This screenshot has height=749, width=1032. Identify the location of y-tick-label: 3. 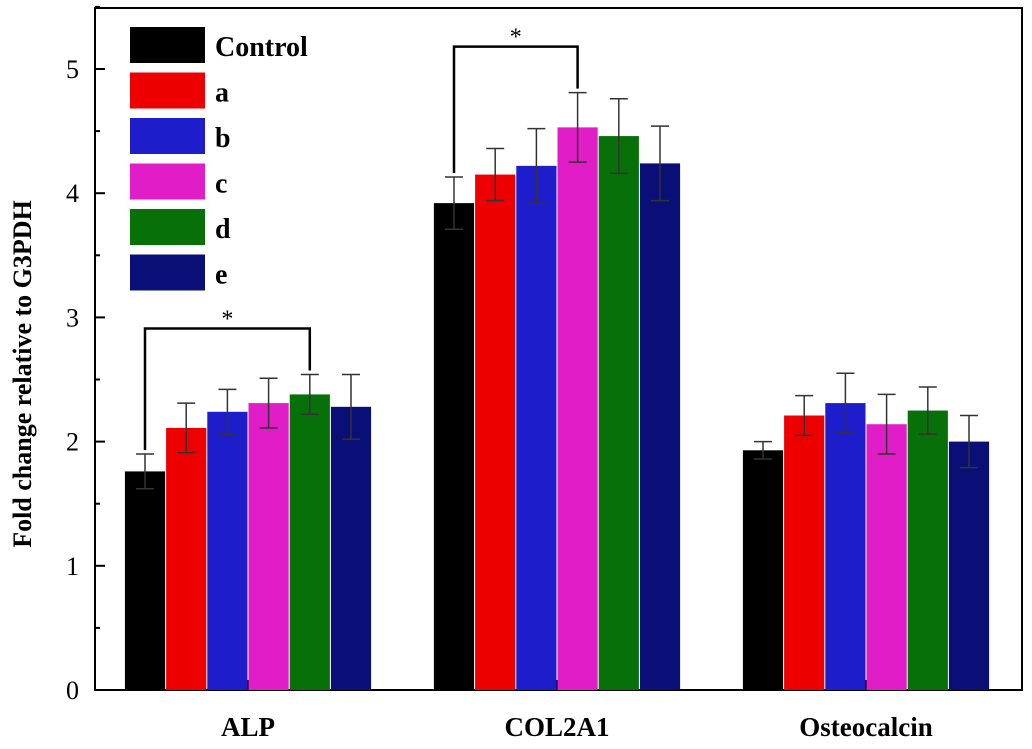
(72, 317).